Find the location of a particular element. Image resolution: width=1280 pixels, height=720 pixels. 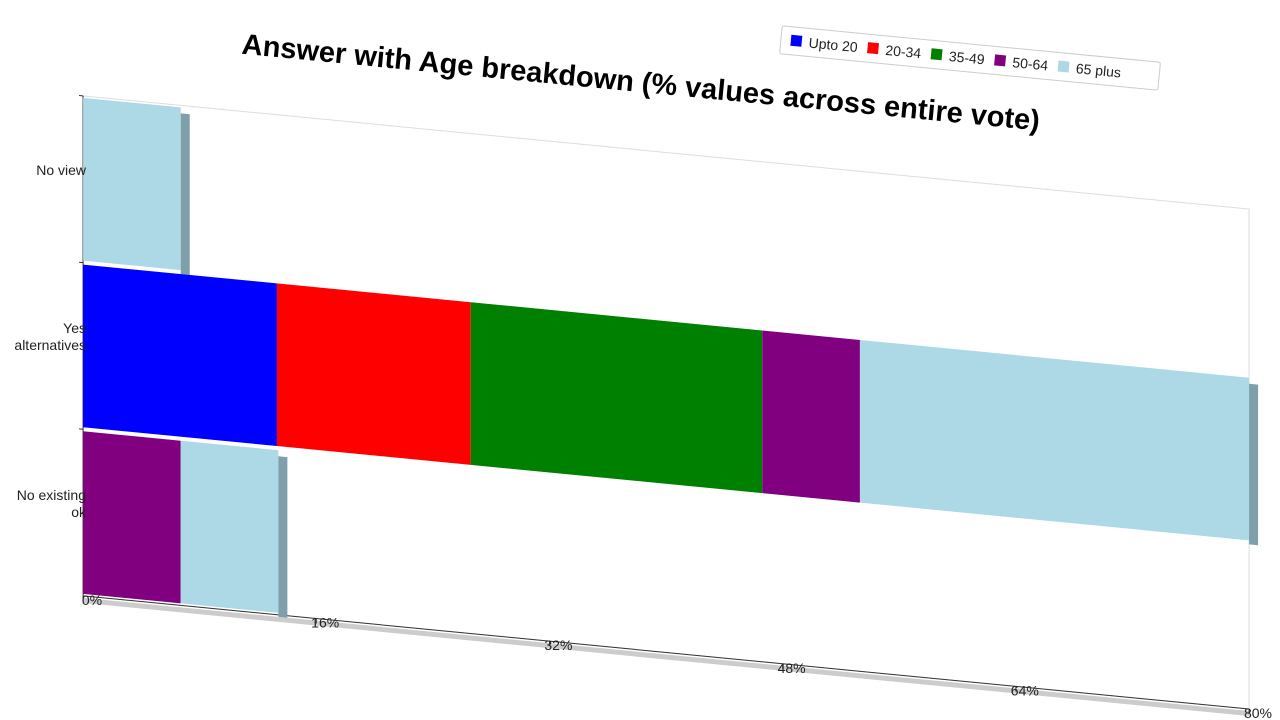

x-tick-label: 48% is located at coordinates (792, 668).